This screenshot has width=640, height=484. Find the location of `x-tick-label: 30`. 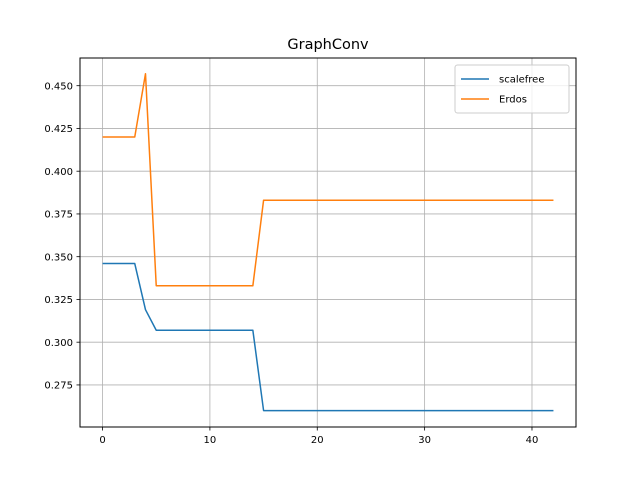

x-tick-label: 30 is located at coordinates (424, 440).